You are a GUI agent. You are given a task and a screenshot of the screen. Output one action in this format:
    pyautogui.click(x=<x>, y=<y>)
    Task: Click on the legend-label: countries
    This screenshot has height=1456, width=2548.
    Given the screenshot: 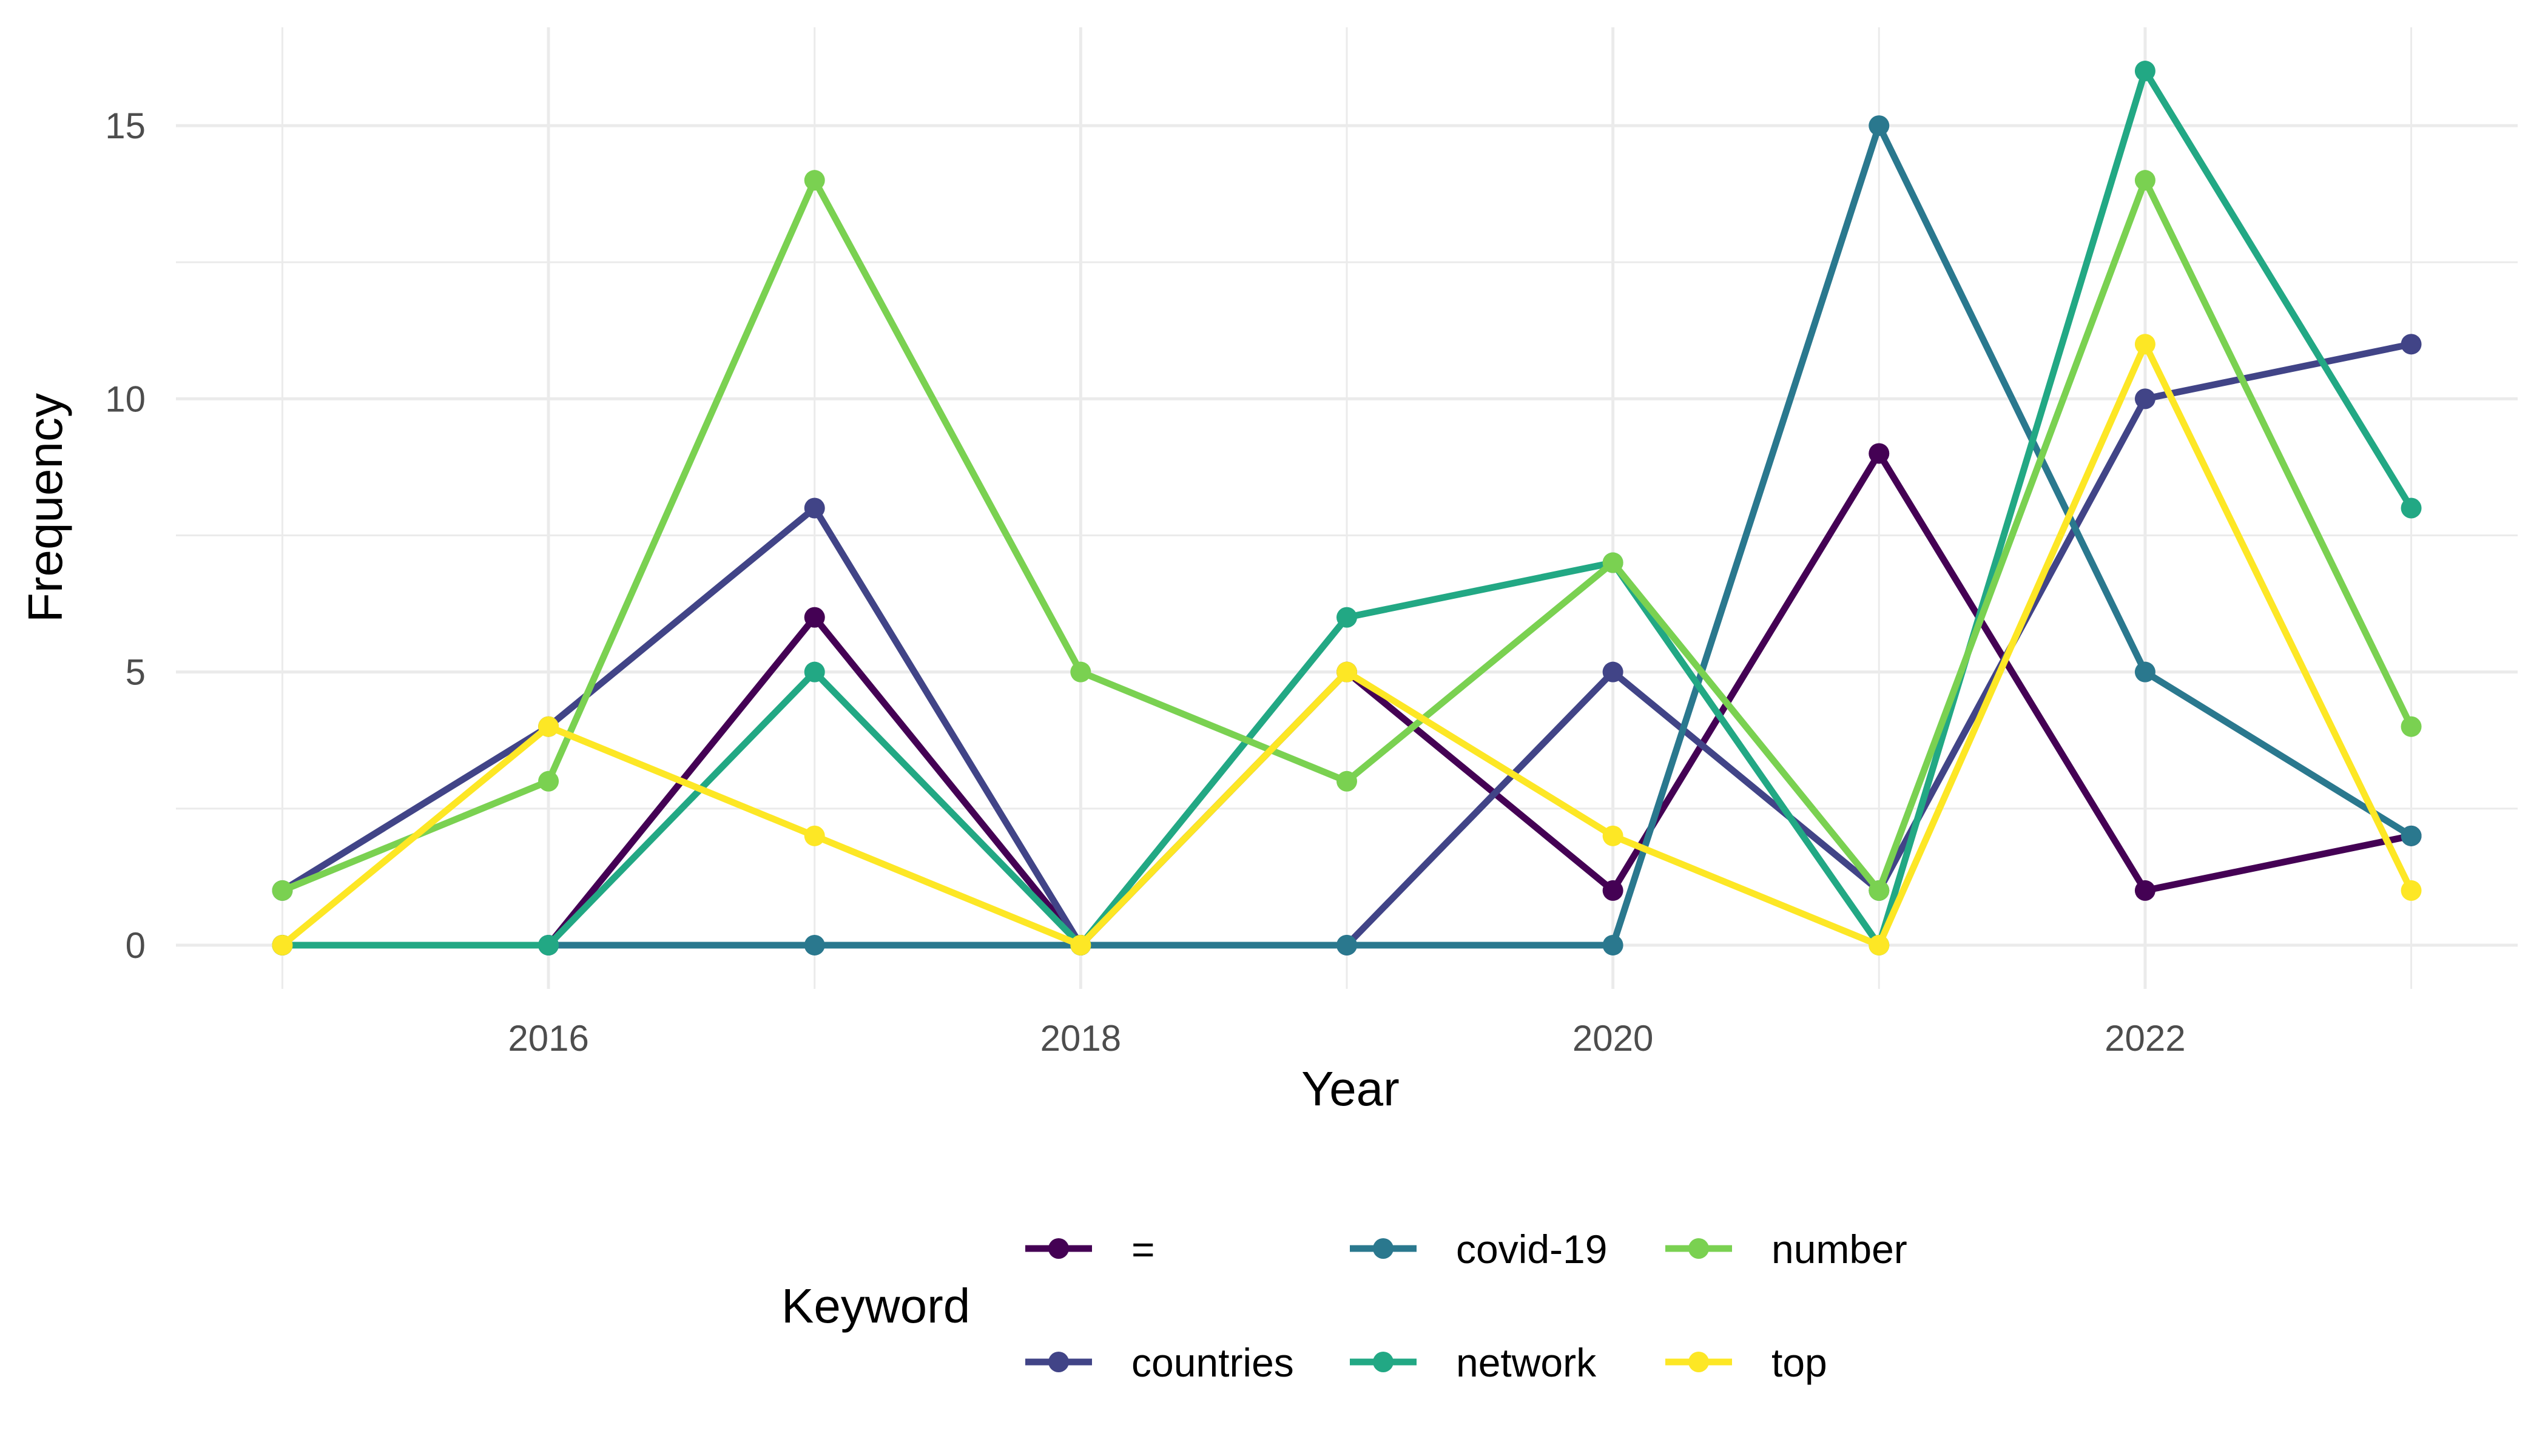 What is the action you would take?
    pyautogui.click(x=1212, y=1362)
    